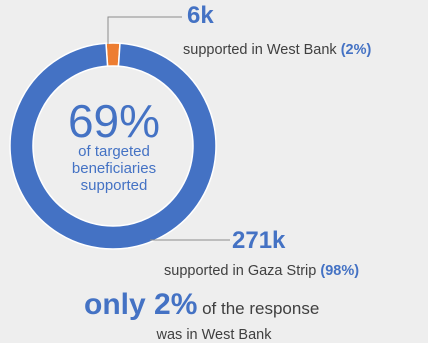 This screenshot has height=343, width=428. I want to click on center-label-line-2: beneficiaries, so click(114, 168).